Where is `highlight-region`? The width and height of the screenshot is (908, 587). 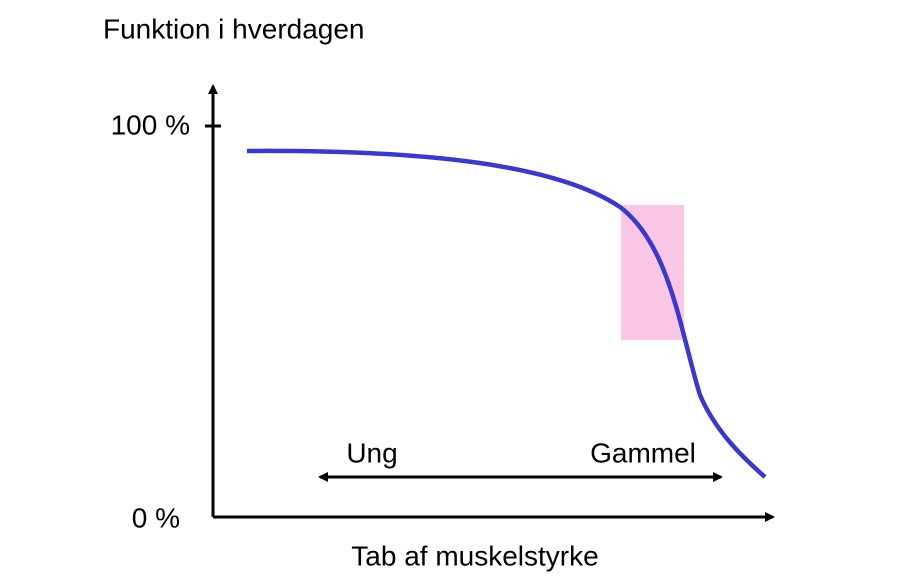
highlight-region is located at coordinates (652, 272).